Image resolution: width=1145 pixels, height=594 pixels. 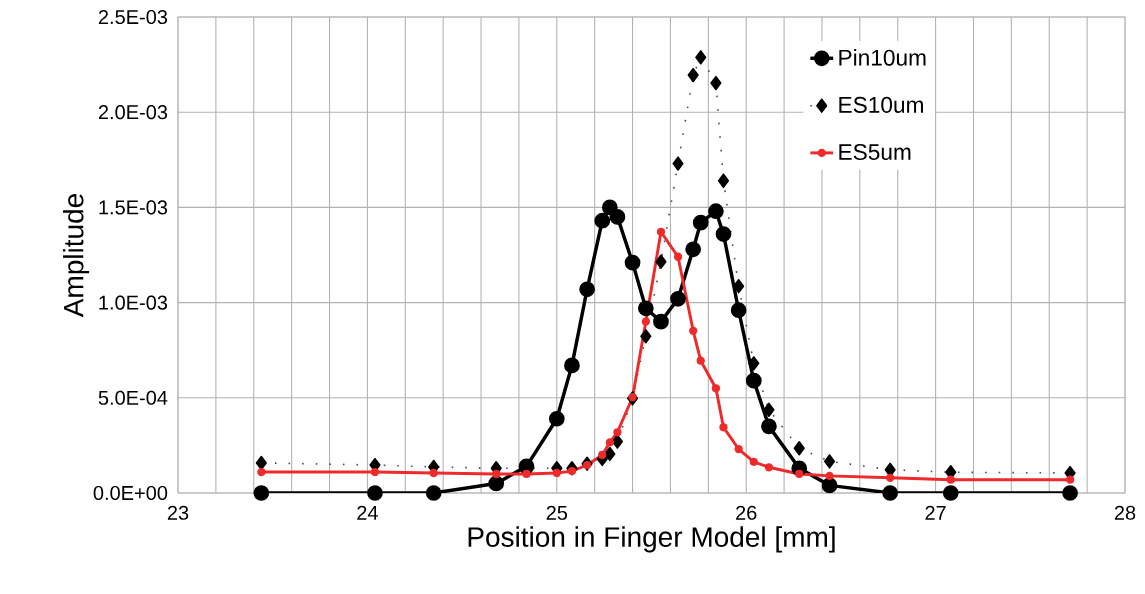 What do you see at coordinates (133, 112) in the screenshot?
I see `y-tick-label: 2.0E-03` at bounding box center [133, 112].